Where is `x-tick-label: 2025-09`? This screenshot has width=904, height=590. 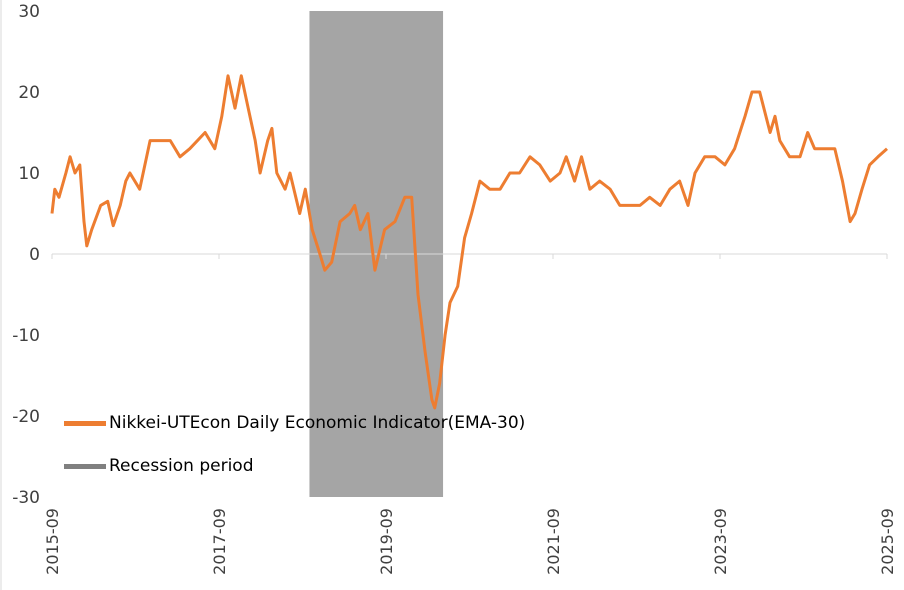
x-tick-label: 2025-09 is located at coordinates (887, 541).